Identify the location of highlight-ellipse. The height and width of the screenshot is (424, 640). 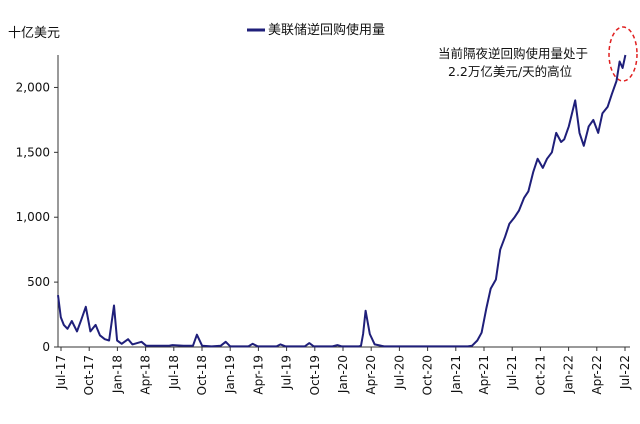
(623, 54).